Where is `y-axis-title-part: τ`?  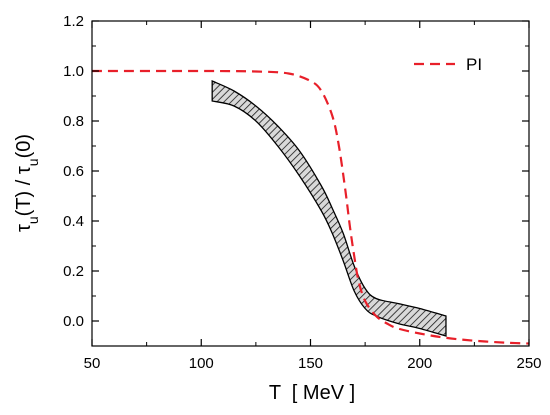
y-axis-title-part: τ is located at coordinates (24, 228).